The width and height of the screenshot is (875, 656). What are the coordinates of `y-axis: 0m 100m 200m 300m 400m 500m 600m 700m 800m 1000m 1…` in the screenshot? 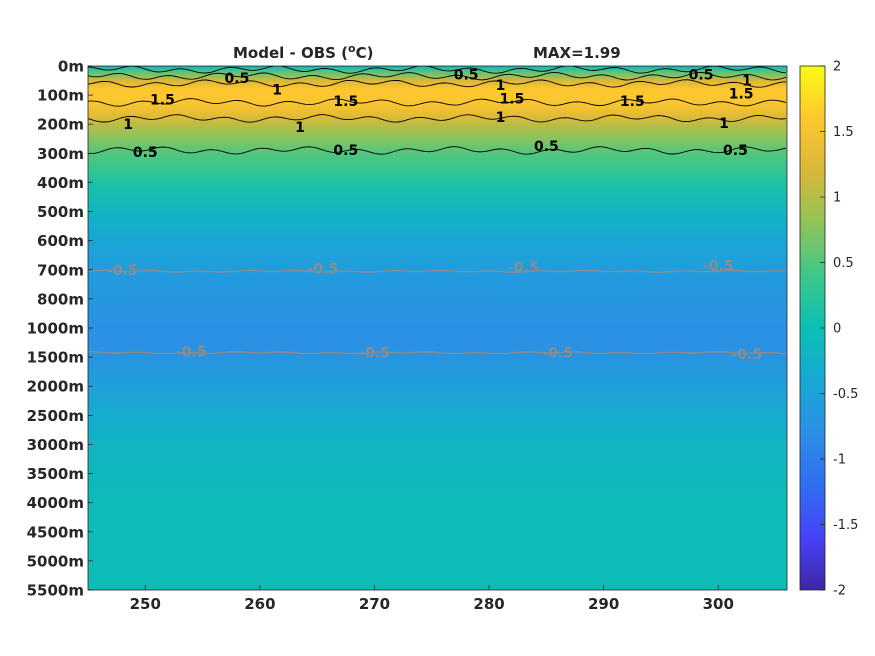 It's located at (60, 329).